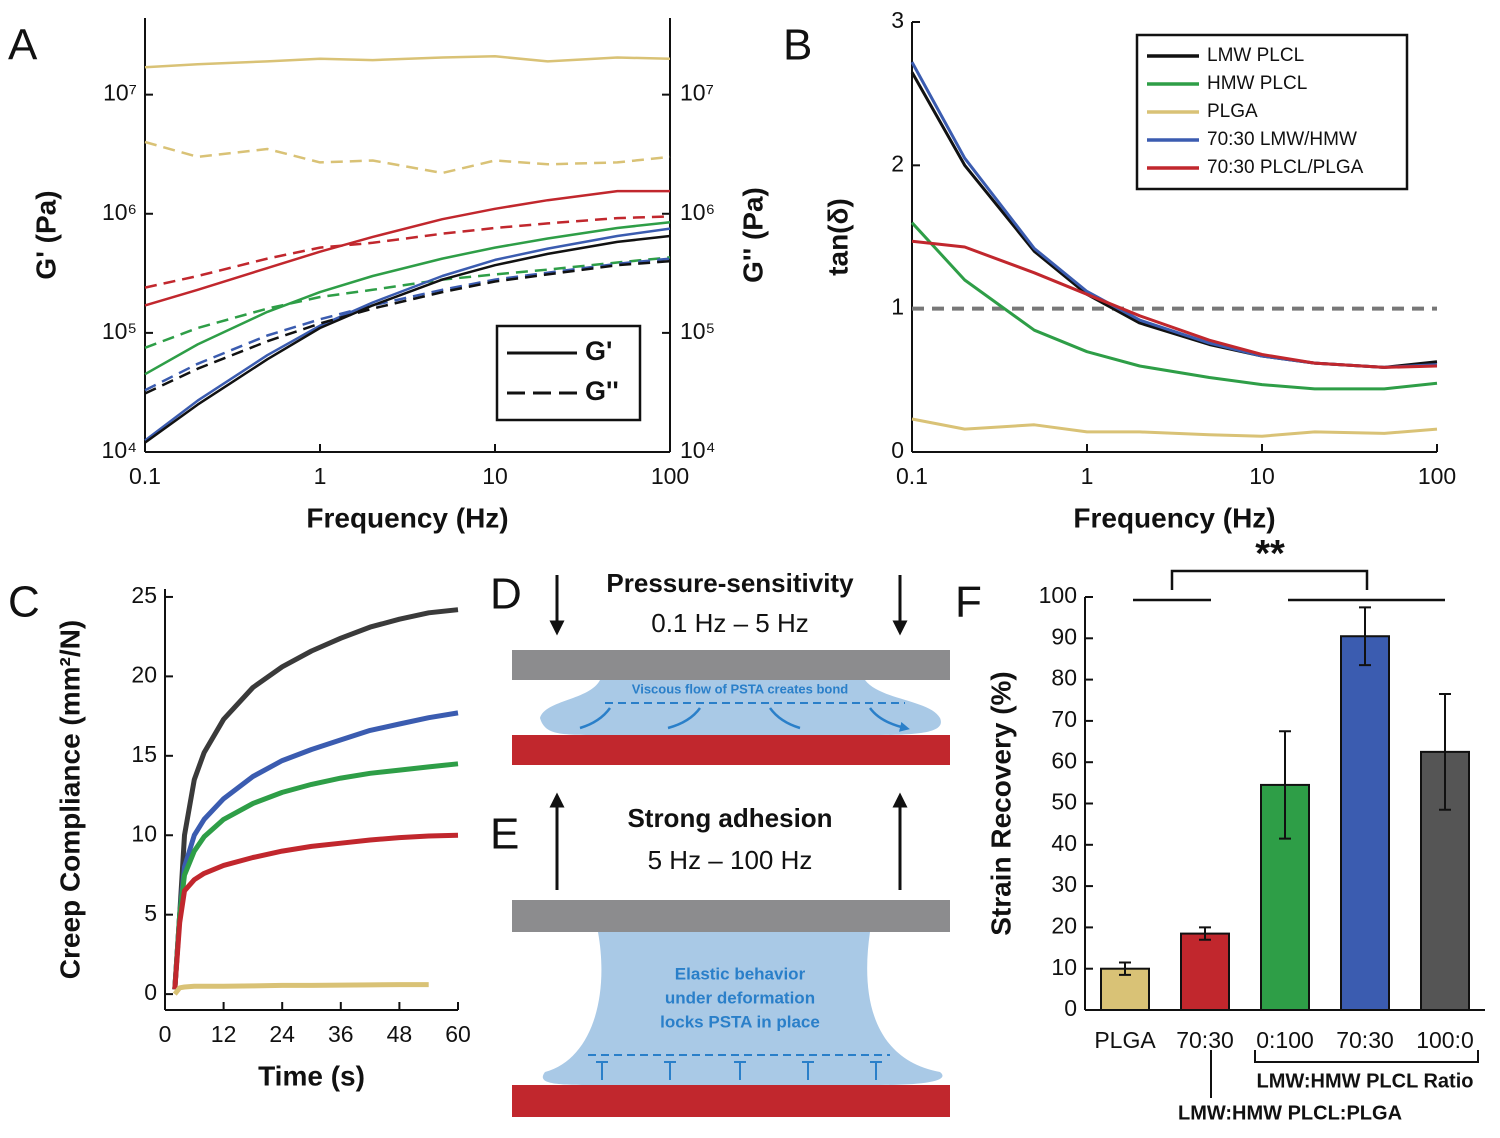 Image resolution: width=1500 pixels, height=1138 pixels. I want to click on diagram-subtitle: 0.1 Hz – 5 Hz, so click(730, 623).